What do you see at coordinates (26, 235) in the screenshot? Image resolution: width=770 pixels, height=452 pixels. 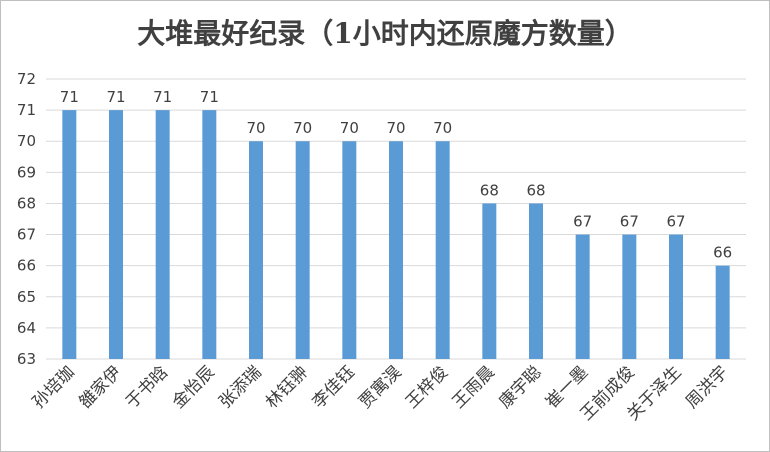 I see `y-tick-label: 67` at bounding box center [26, 235].